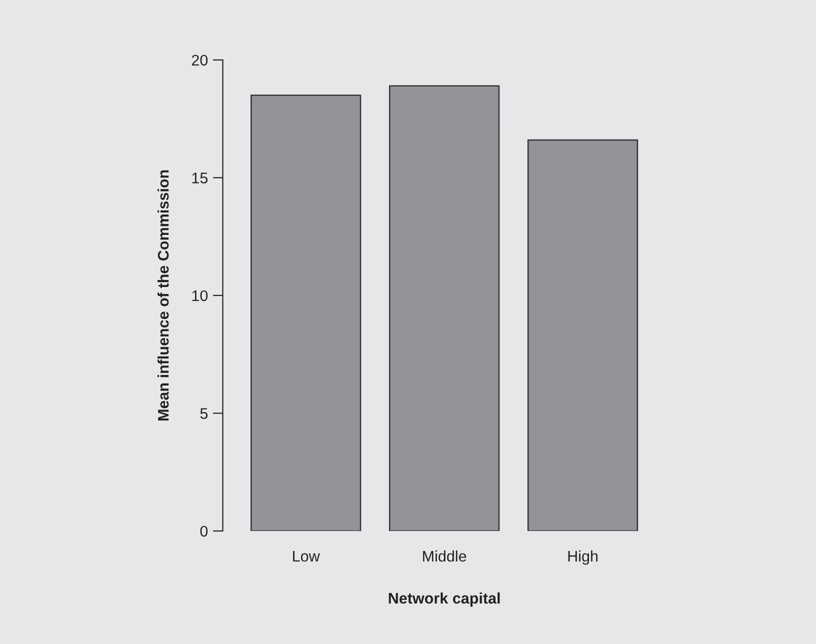 The height and width of the screenshot is (644, 816). I want to click on y-axis-title: Mean influence of the Commission, so click(163, 295).